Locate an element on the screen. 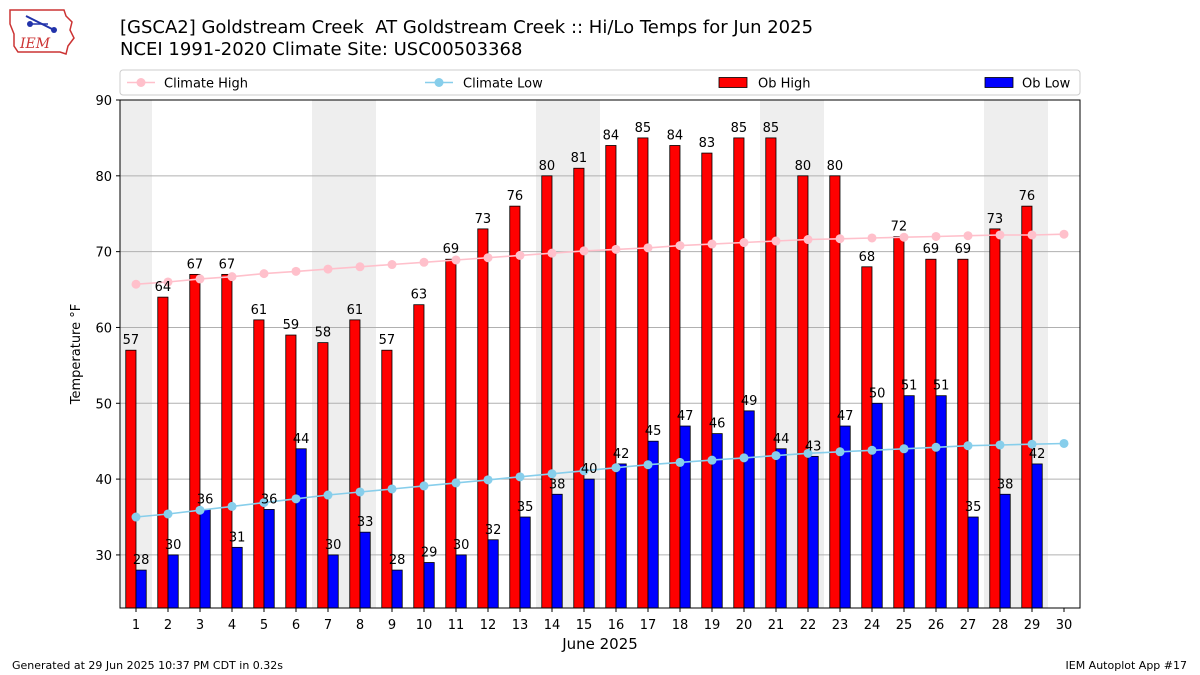 The height and width of the screenshot is (675, 1200). ob-low-label: 28 is located at coordinates (141, 560).